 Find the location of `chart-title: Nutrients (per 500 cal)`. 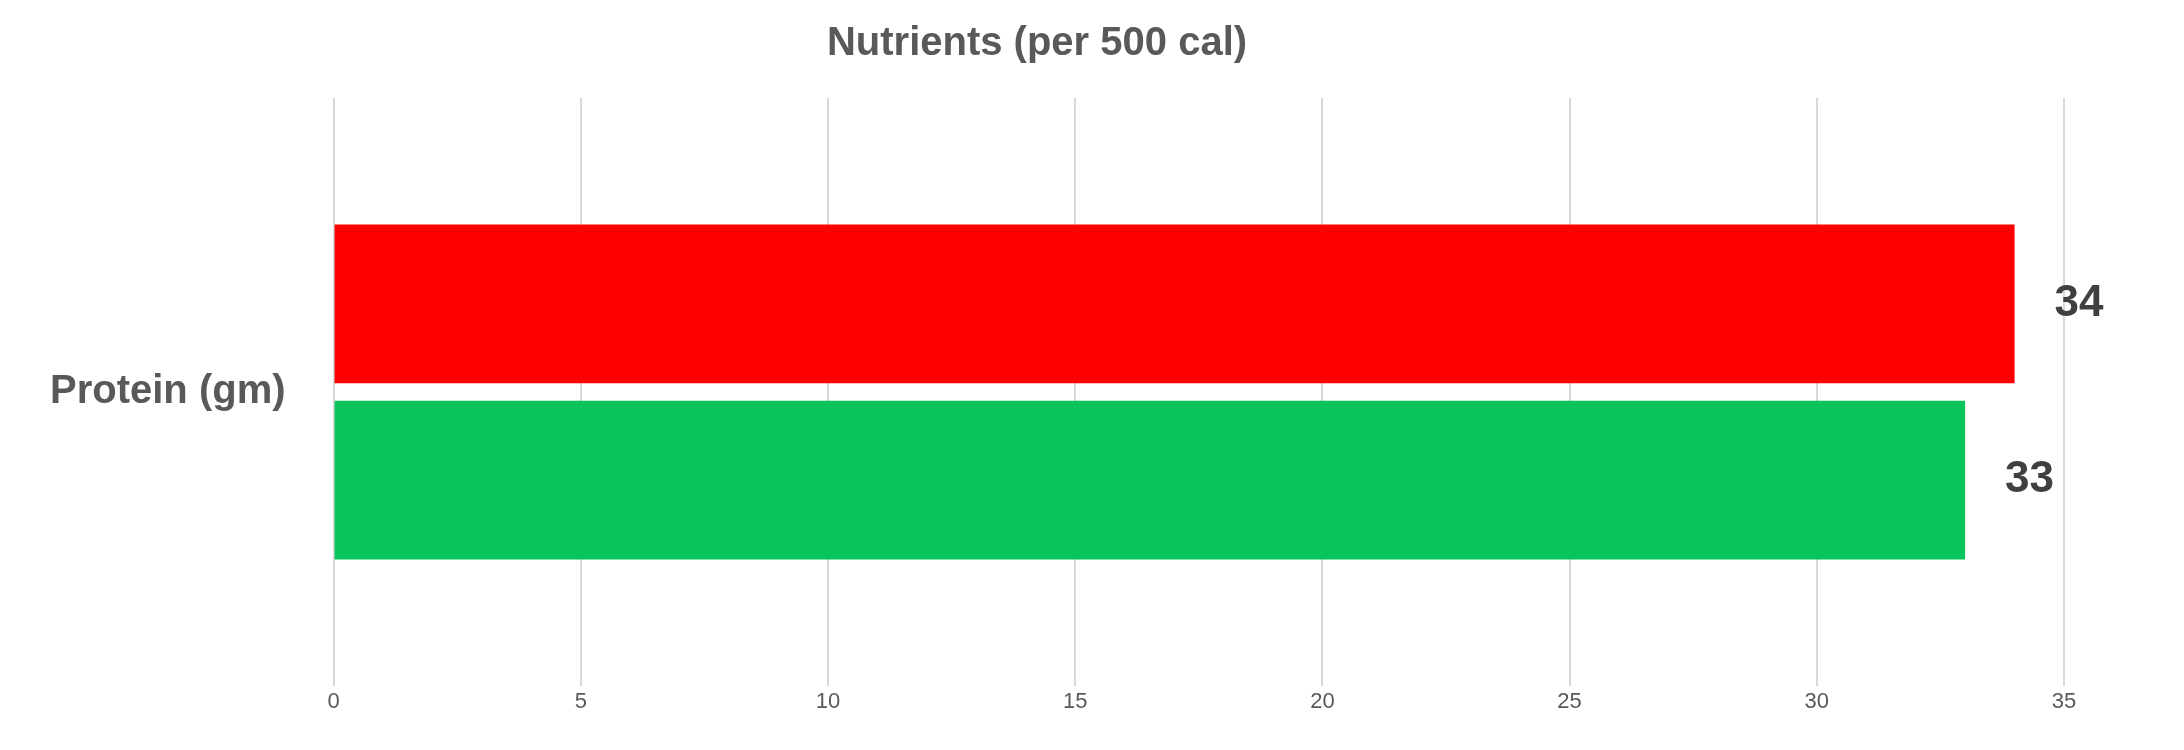

chart-title: Nutrients (per 500 cal) is located at coordinates (1037, 41).